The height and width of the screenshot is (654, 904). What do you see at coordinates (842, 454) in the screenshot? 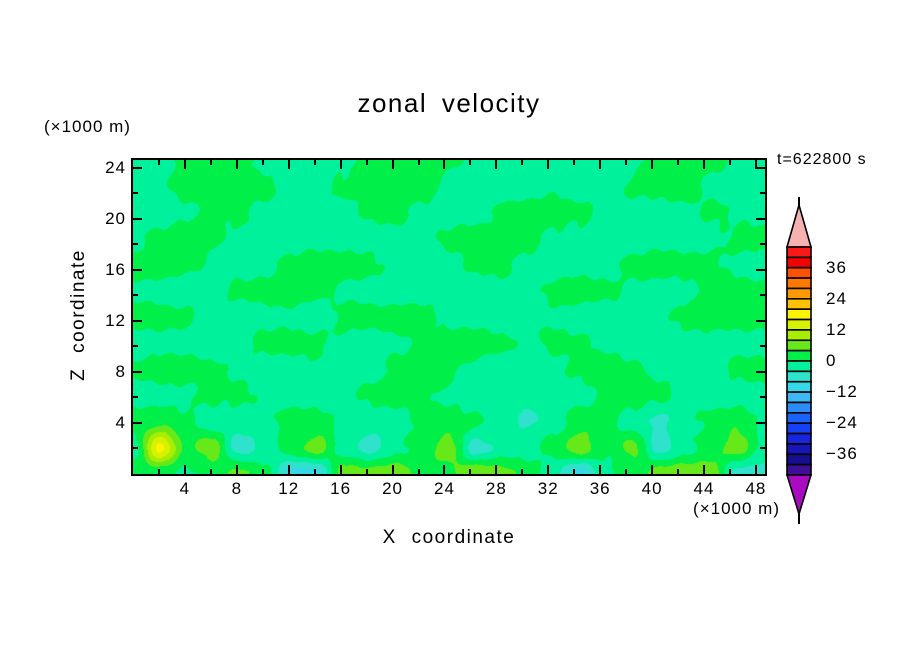
I see `colorbar-tick-label: −36` at bounding box center [842, 454].